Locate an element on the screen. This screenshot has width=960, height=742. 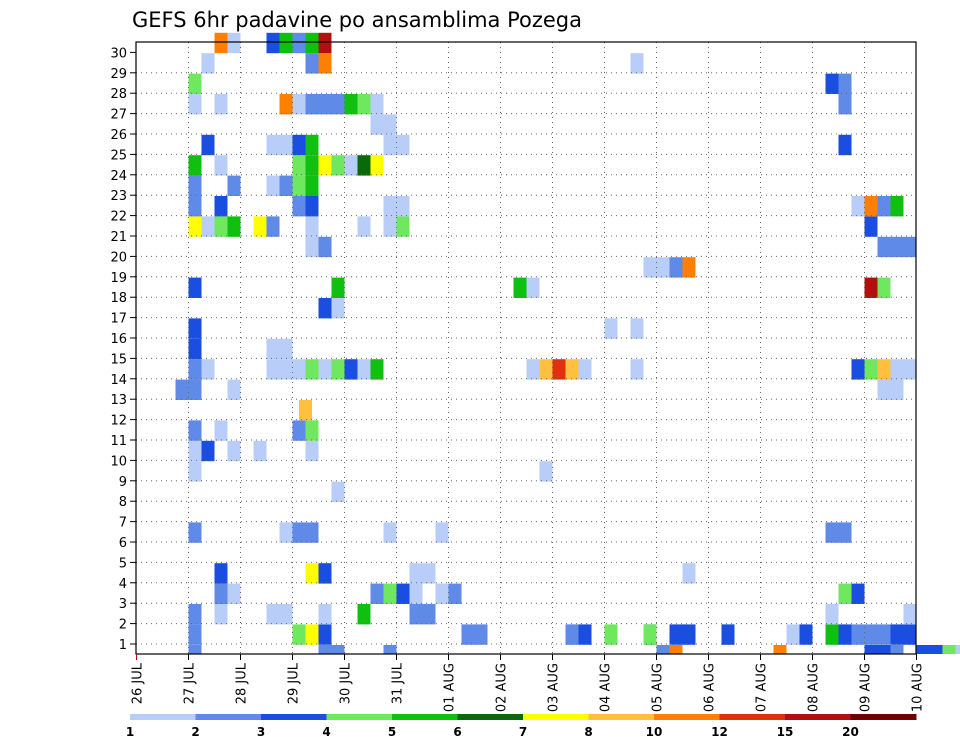
y-tick-label: 19 is located at coordinates (118, 278).